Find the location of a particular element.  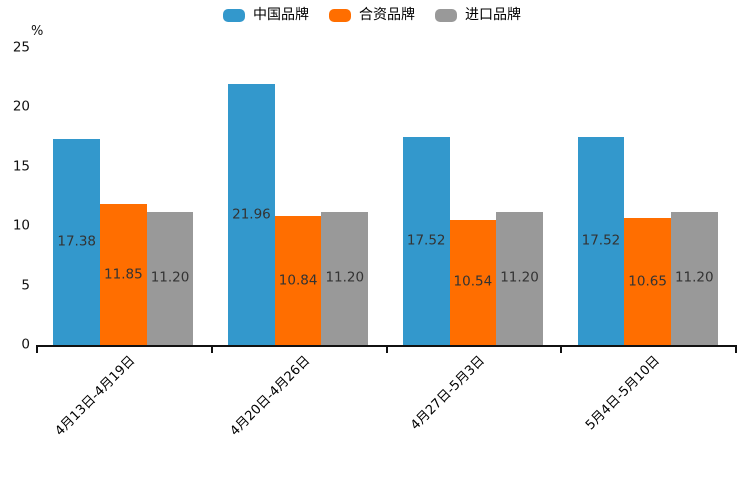

legend-item-1: 中国品牌 is located at coordinates (266, 15).